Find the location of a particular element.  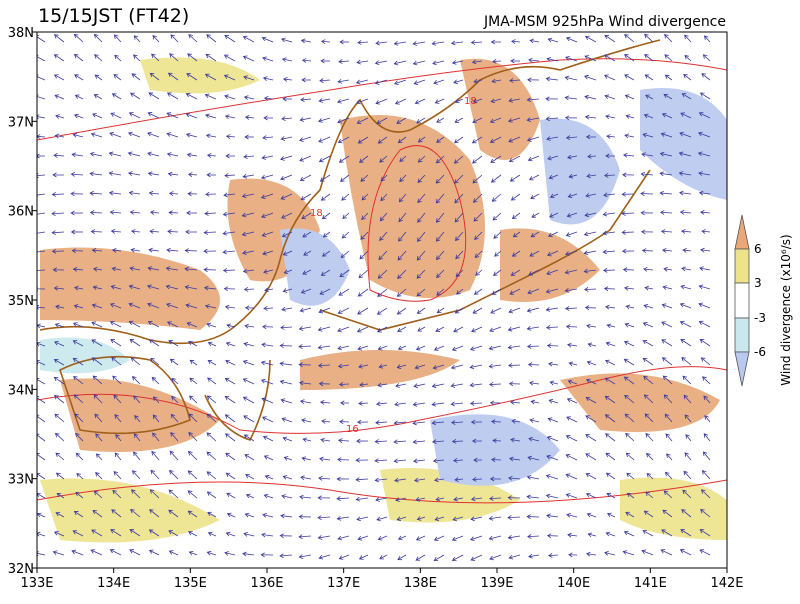

y-tick-label: 33N is located at coordinates (21, 480).